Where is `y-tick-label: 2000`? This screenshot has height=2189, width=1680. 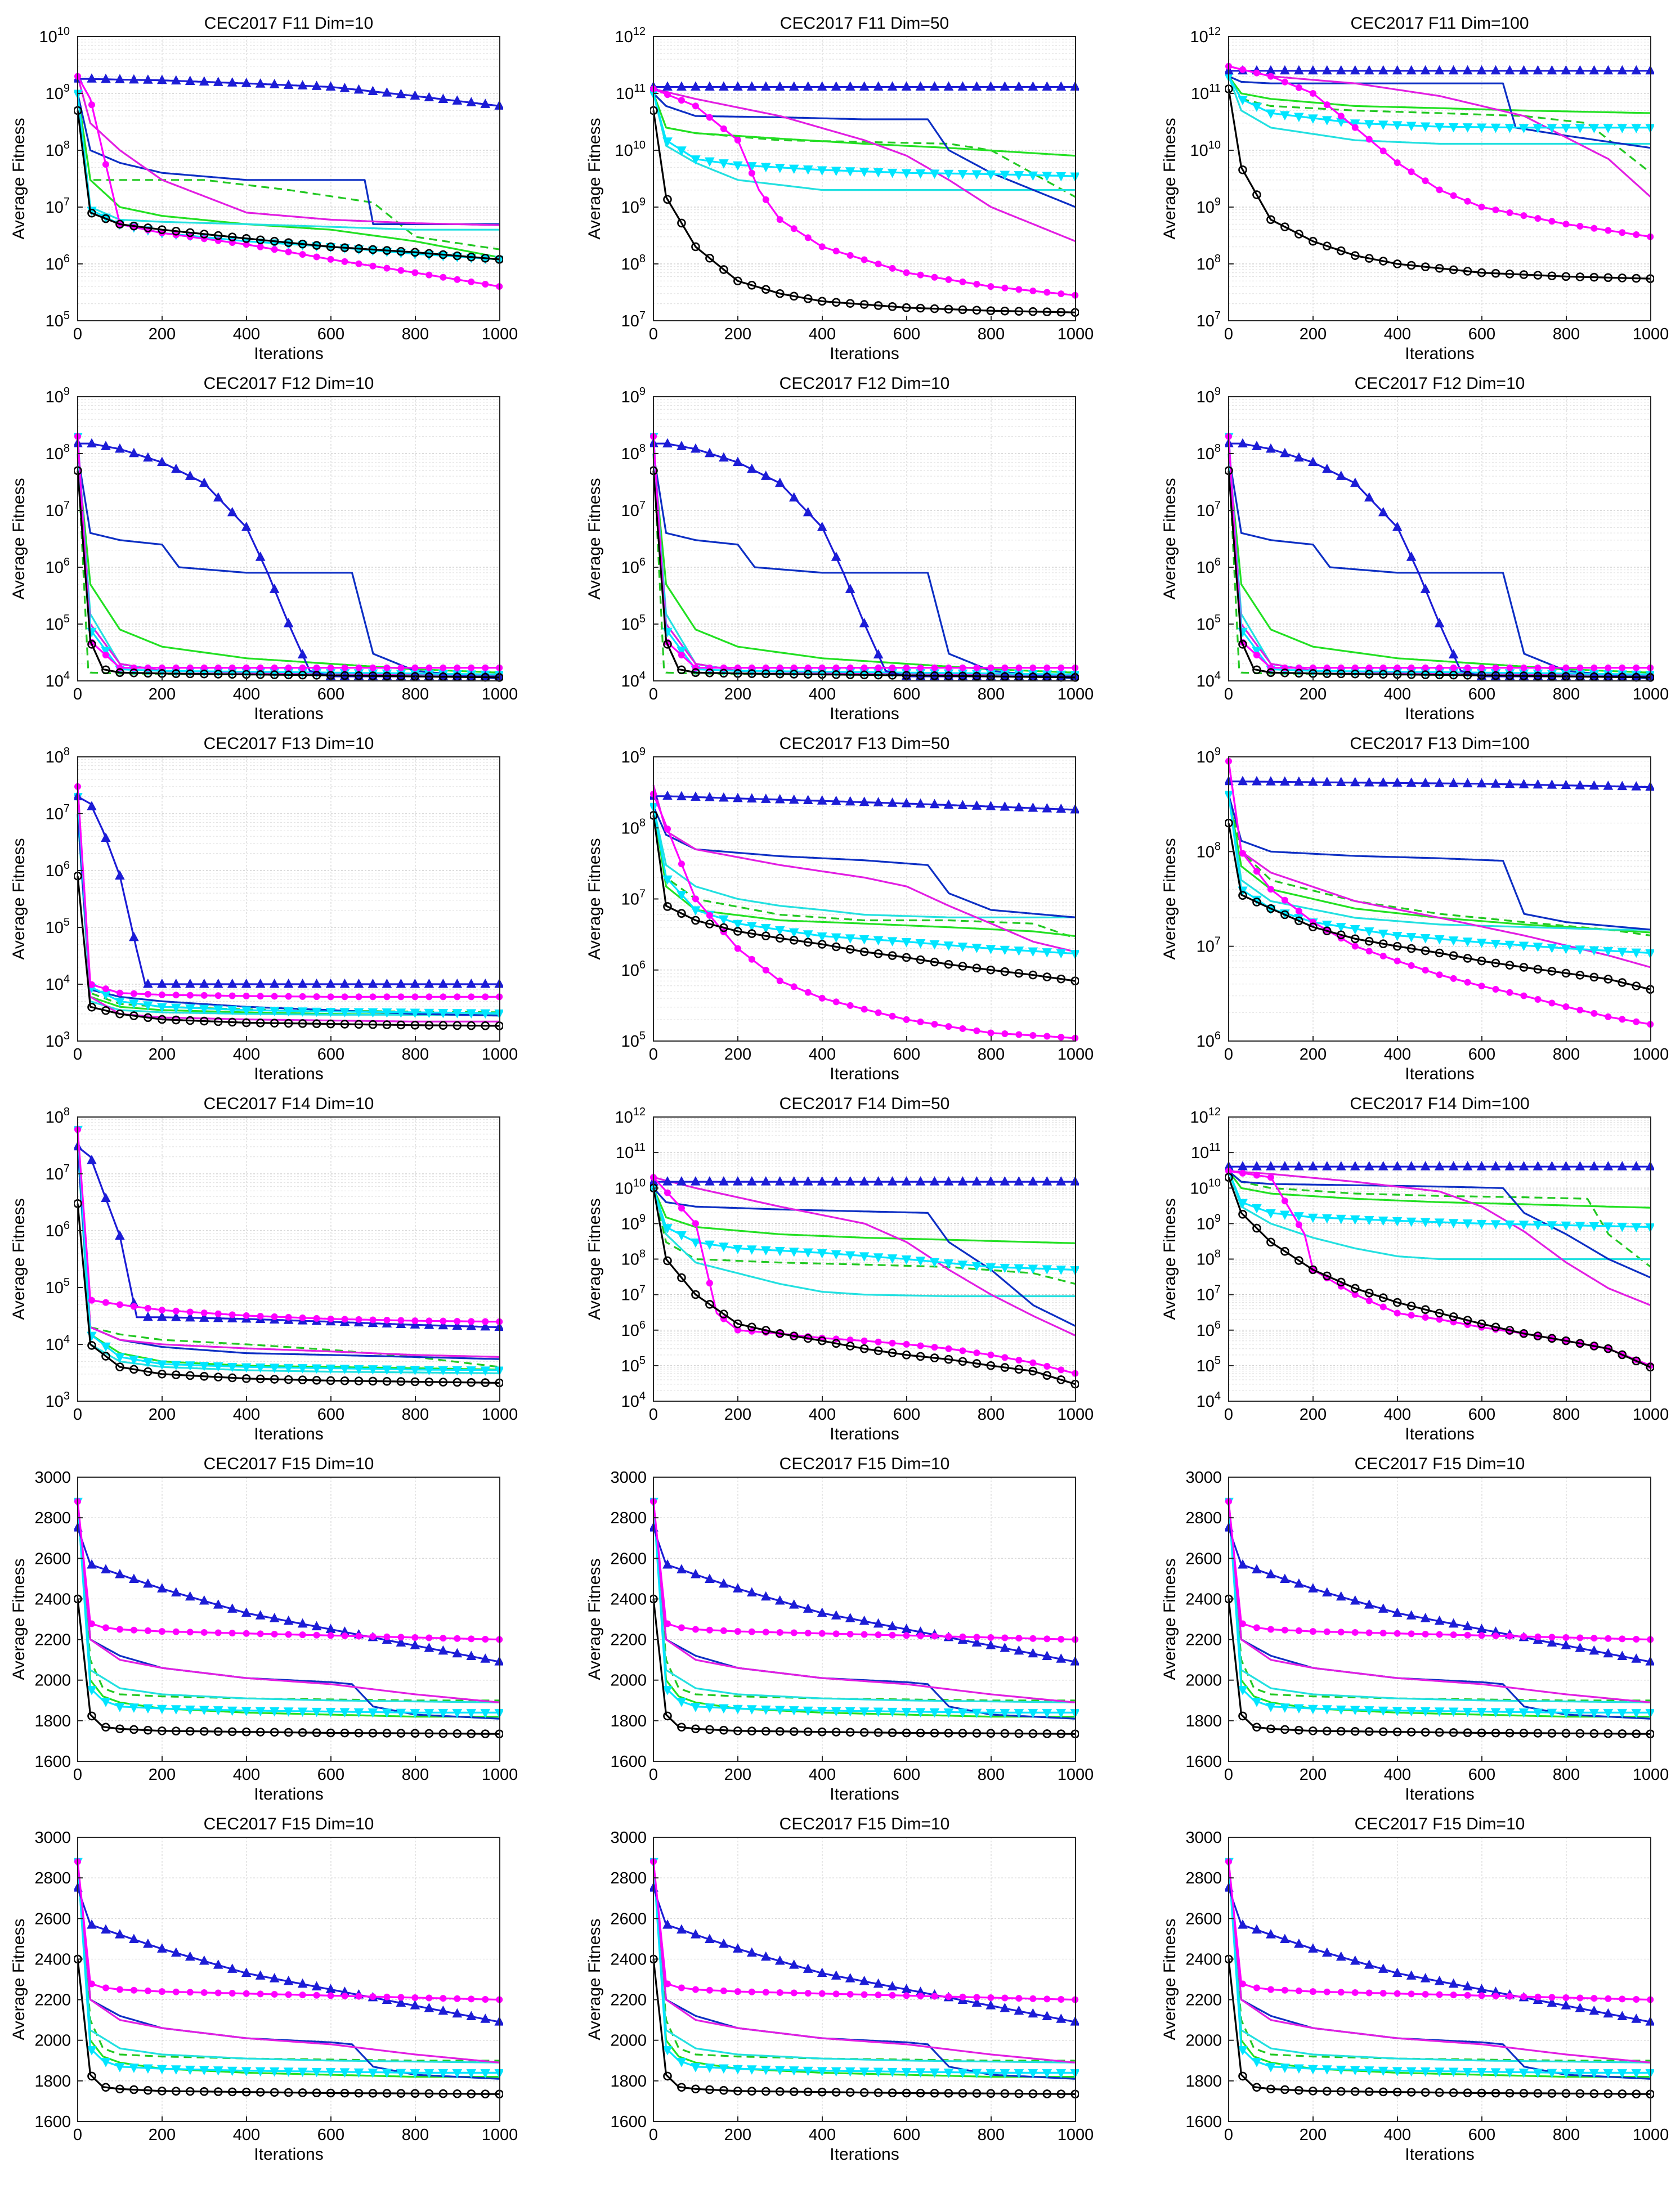
y-tick-label: 2000 is located at coordinates (1203, 2041).